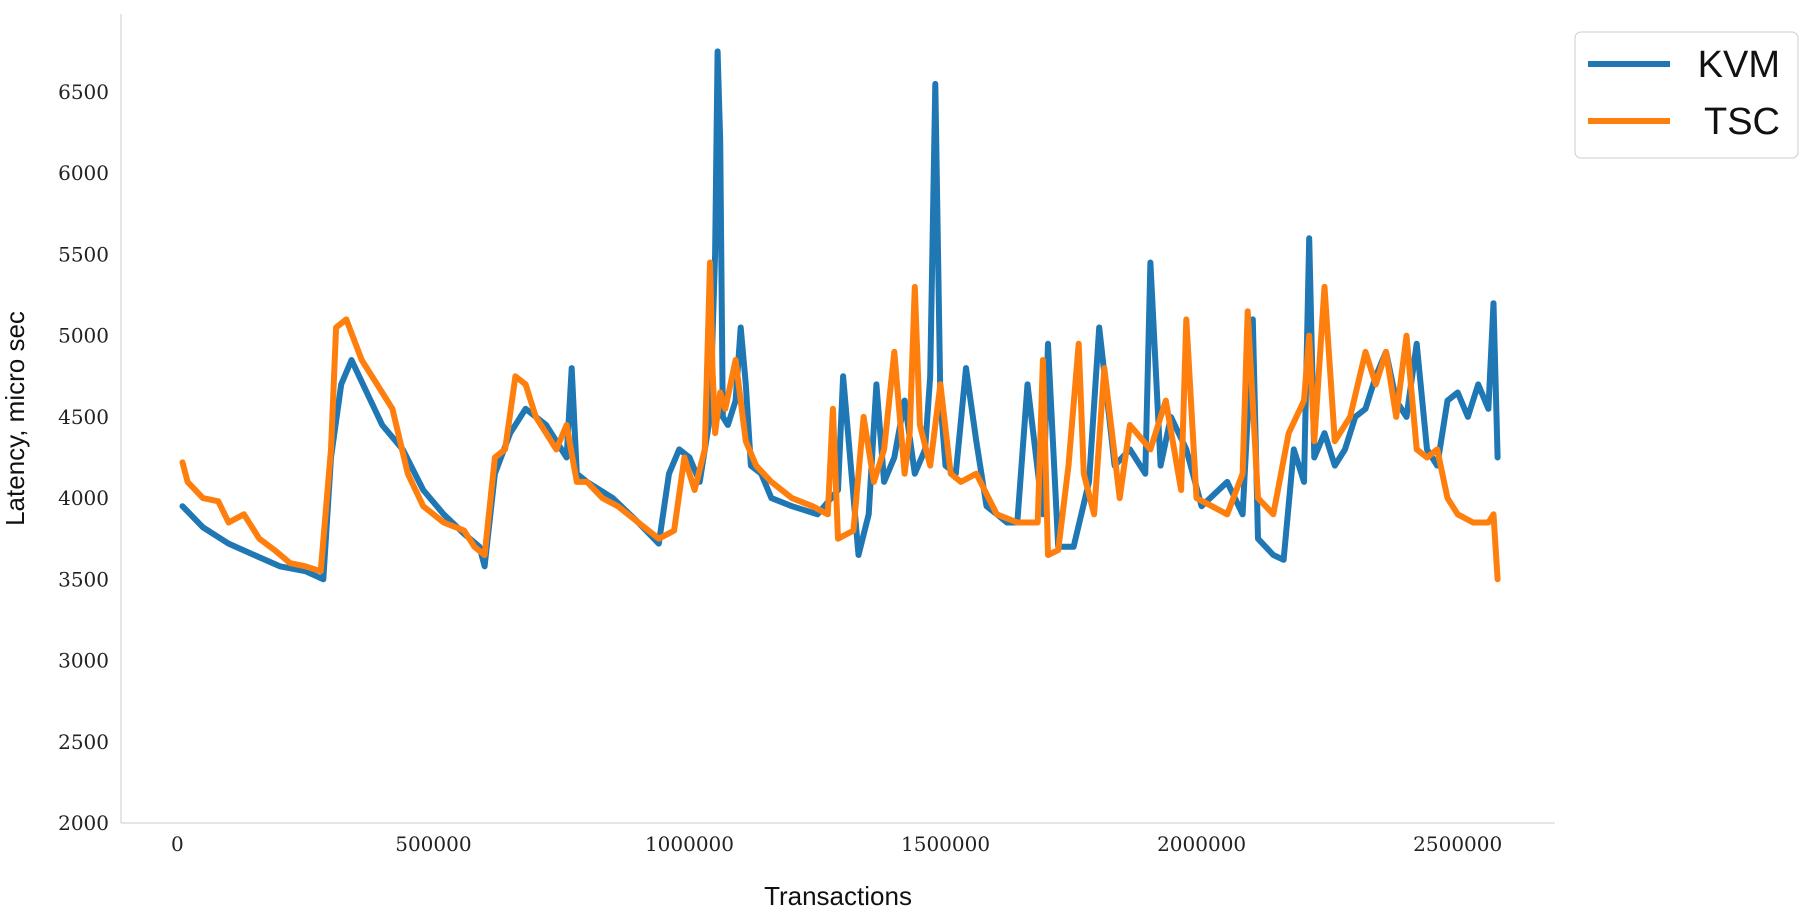  Describe the element at coordinates (83, 498) in the screenshot. I see `y-tick-label: 4000` at that location.